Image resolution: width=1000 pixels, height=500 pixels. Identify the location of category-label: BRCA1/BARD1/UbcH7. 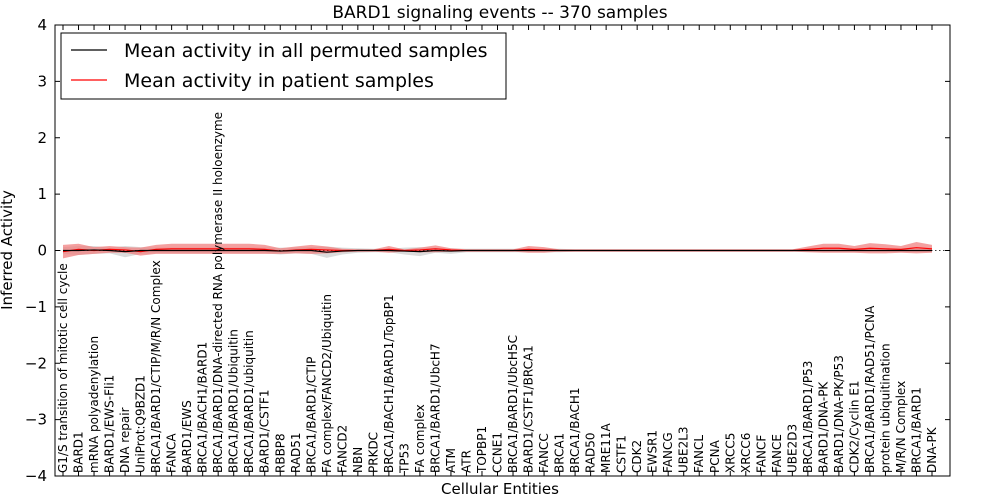
(435, 408).